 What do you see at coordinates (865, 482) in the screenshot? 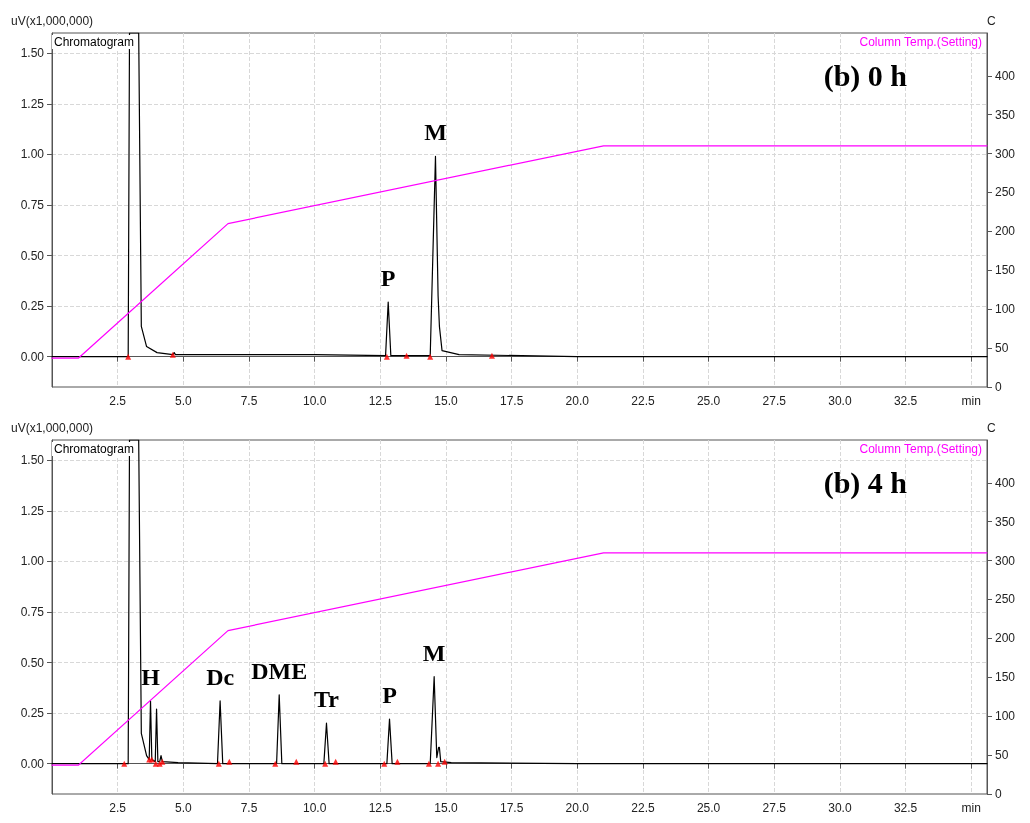
I see `annotation: (b) 4 h` at bounding box center [865, 482].